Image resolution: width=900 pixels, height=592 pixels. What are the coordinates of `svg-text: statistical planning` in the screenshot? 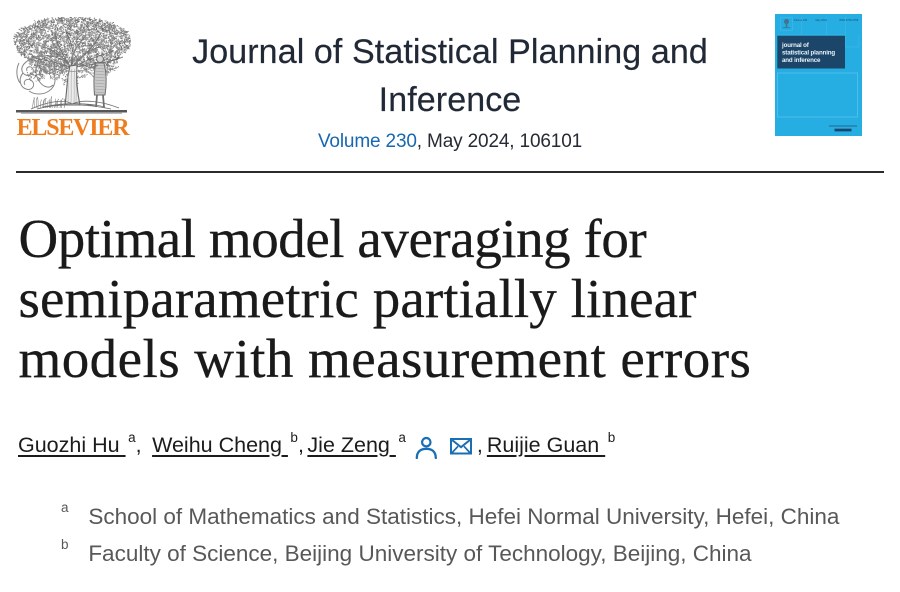 It's located at (808, 53).